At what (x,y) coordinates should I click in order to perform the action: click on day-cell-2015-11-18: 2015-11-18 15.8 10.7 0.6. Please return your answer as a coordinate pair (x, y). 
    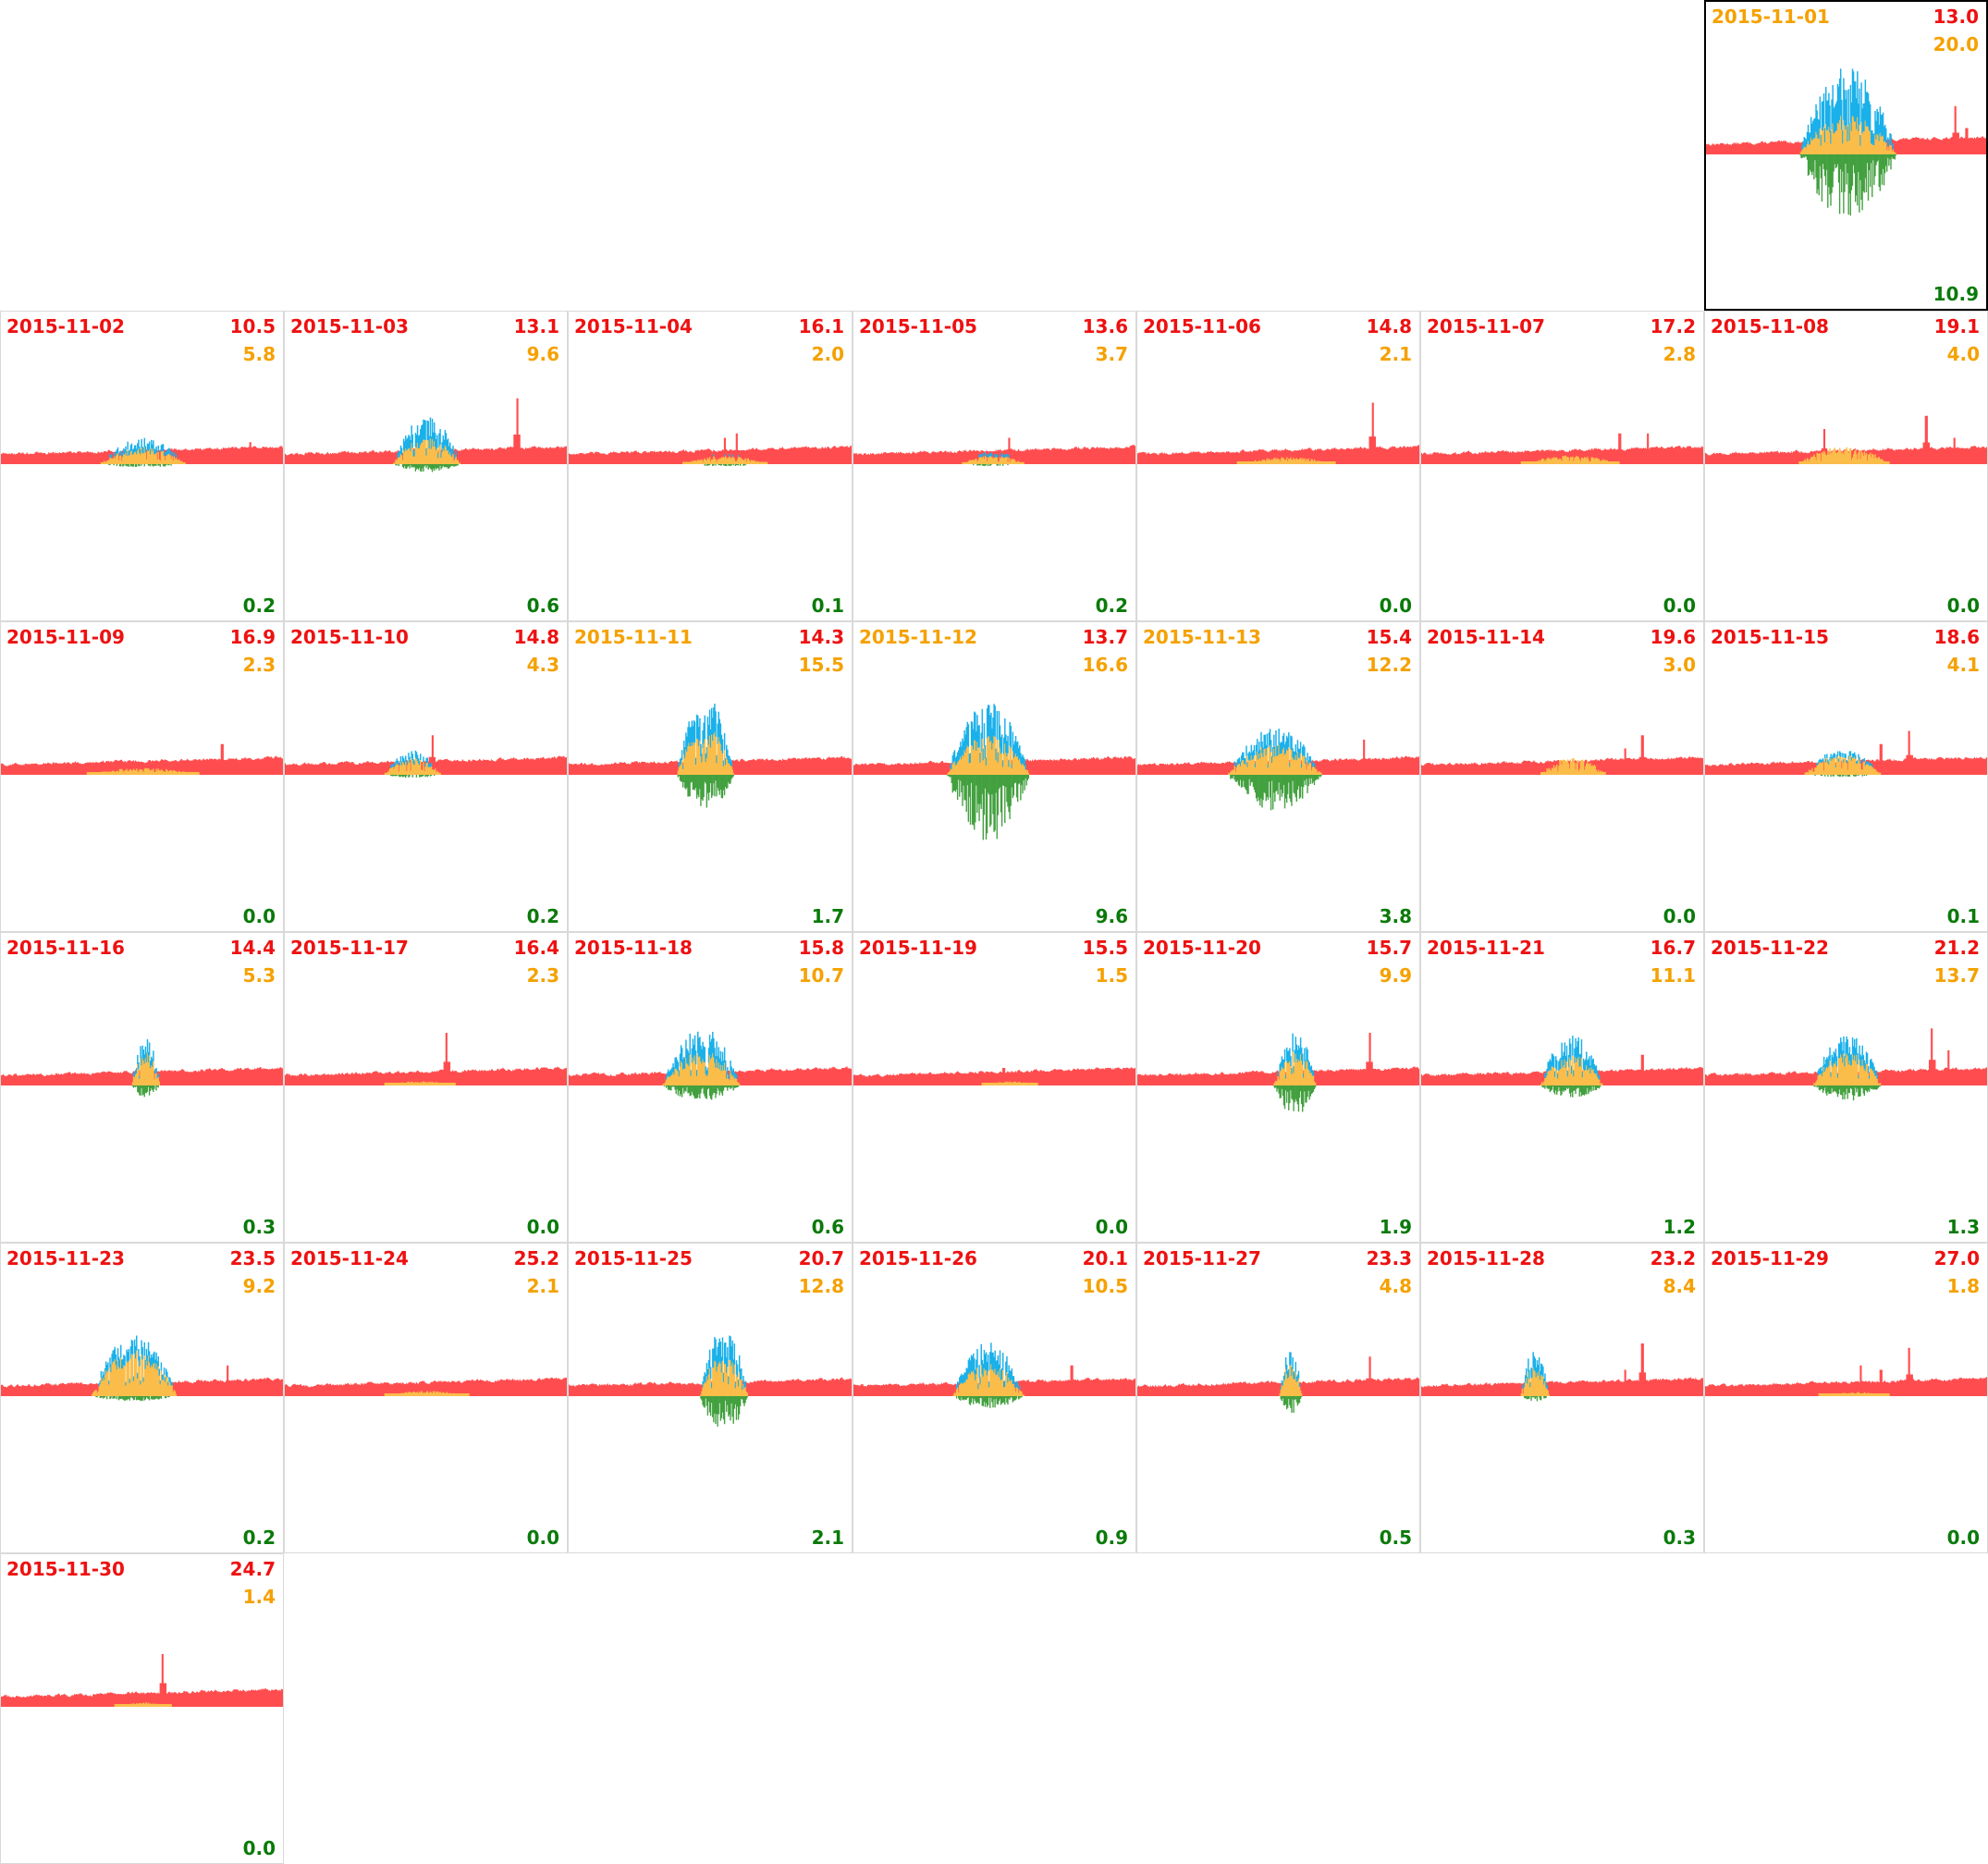
    Looking at the image, I should click on (710, 1088).